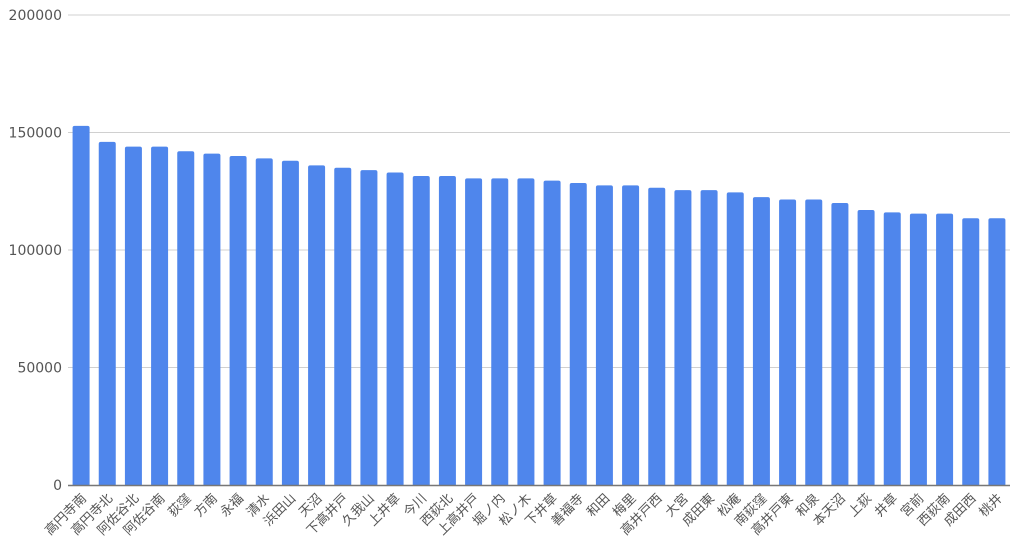 Image resolution: width=1024 pixels, height=560 pixels. What do you see at coordinates (39, 369) in the screenshot?
I see `y-tick-label: 50000` at bounding box center [39, 369].